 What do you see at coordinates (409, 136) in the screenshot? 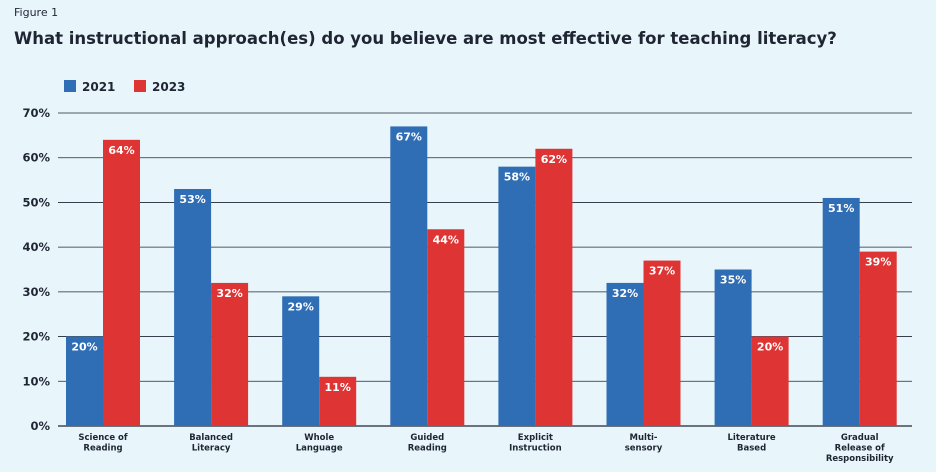
I see `data-label-2021: 67%` at bounding box center [409, 136].